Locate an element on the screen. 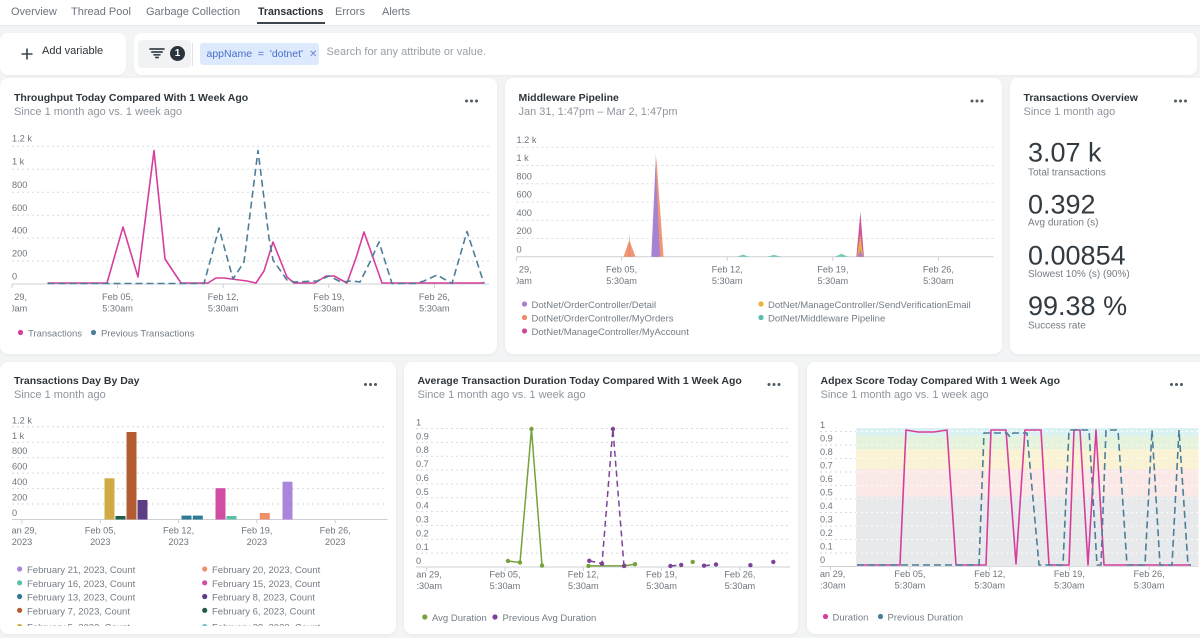 This screenshot has width=1200, height=638. svg-text: February 28, 2023, Count is located at coordinates (266, 628).